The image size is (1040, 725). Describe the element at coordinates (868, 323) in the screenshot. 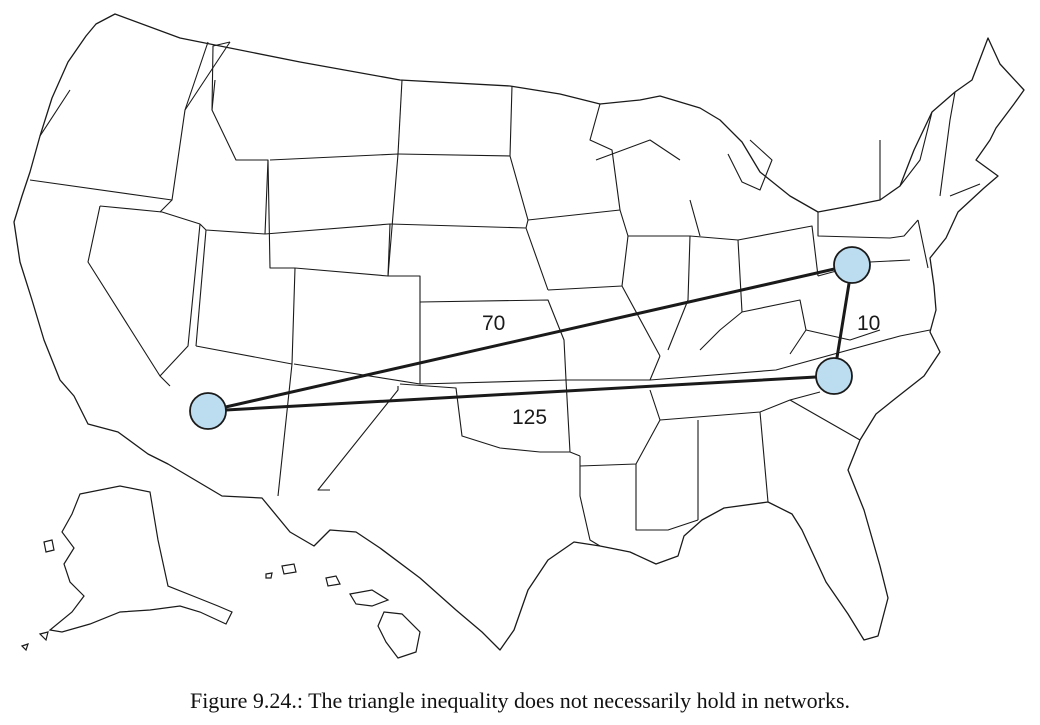

I see `edge-label-10: 10` at that location.